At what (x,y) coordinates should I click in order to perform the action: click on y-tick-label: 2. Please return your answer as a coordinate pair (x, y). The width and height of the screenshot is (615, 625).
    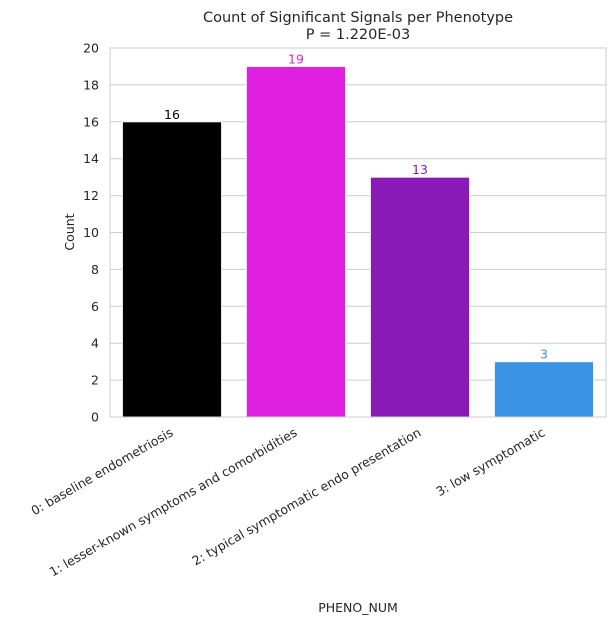
    Looking at the image, I should click on (95, 380).